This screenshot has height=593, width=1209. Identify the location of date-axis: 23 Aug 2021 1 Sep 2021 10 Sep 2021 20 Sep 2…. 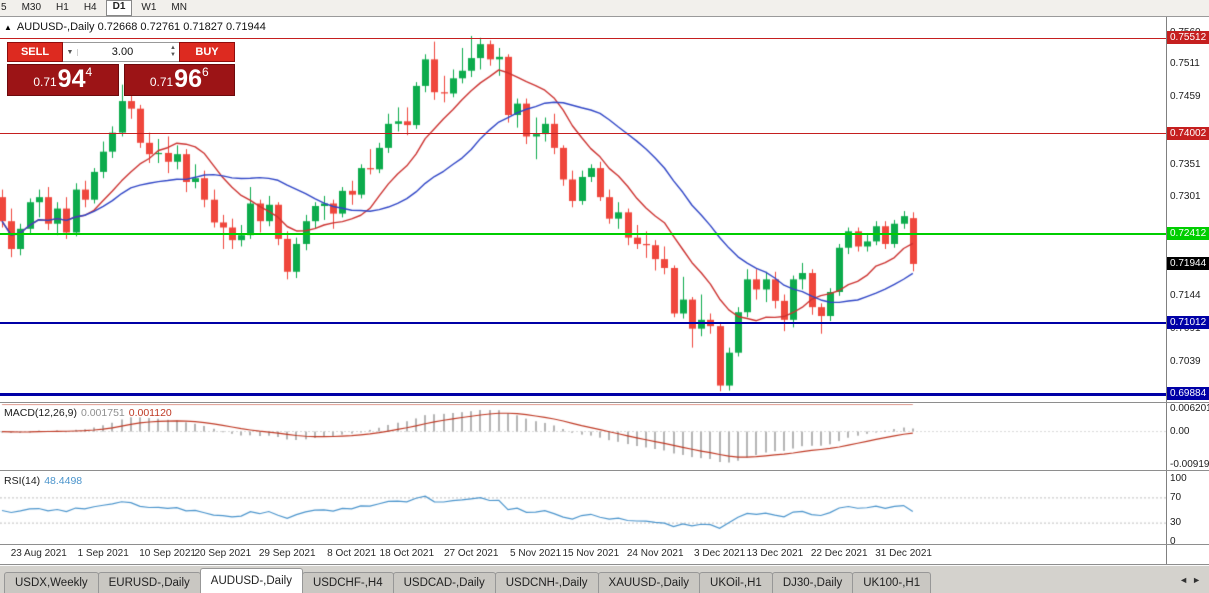
(583, 554).